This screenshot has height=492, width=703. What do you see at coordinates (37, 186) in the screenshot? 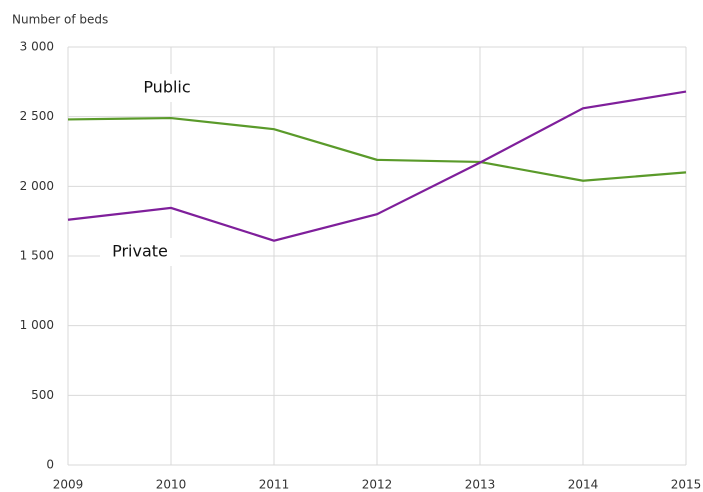
I see `y-tick-label: 2 000` at bounding box center [37, 186].